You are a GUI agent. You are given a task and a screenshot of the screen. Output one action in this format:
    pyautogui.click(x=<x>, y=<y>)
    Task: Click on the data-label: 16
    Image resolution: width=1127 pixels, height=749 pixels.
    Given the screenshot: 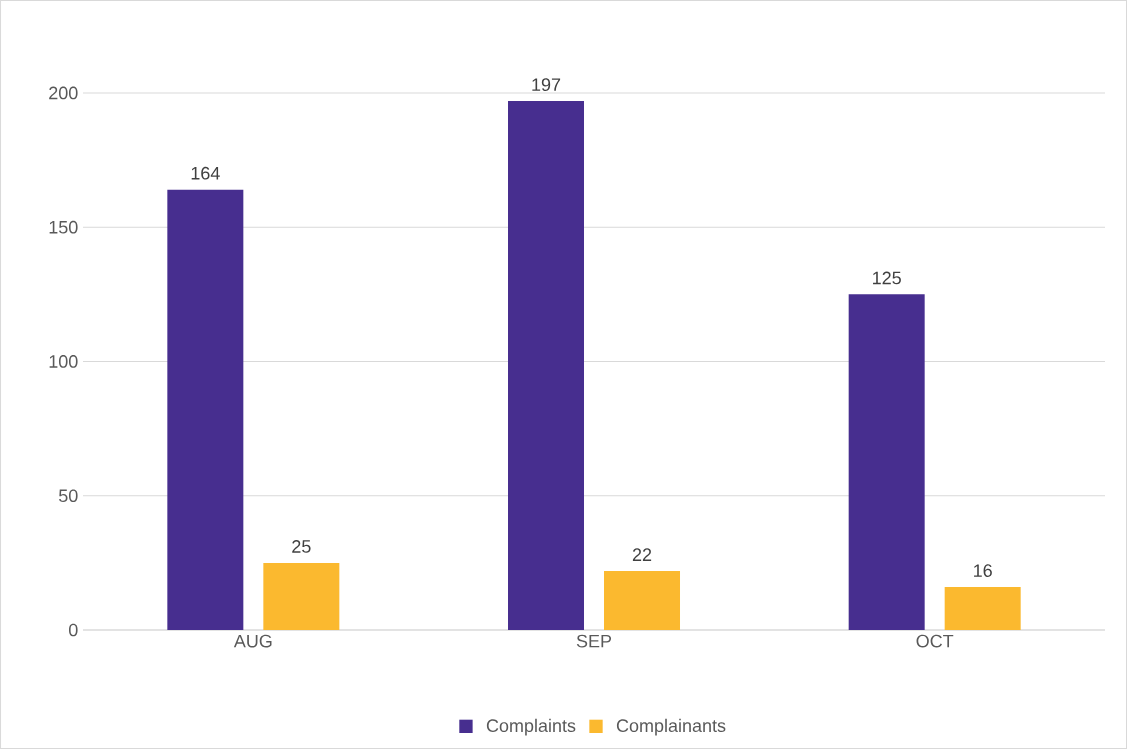 What is the action you would take?
    pyautogui.click(x=983, y=570)
    